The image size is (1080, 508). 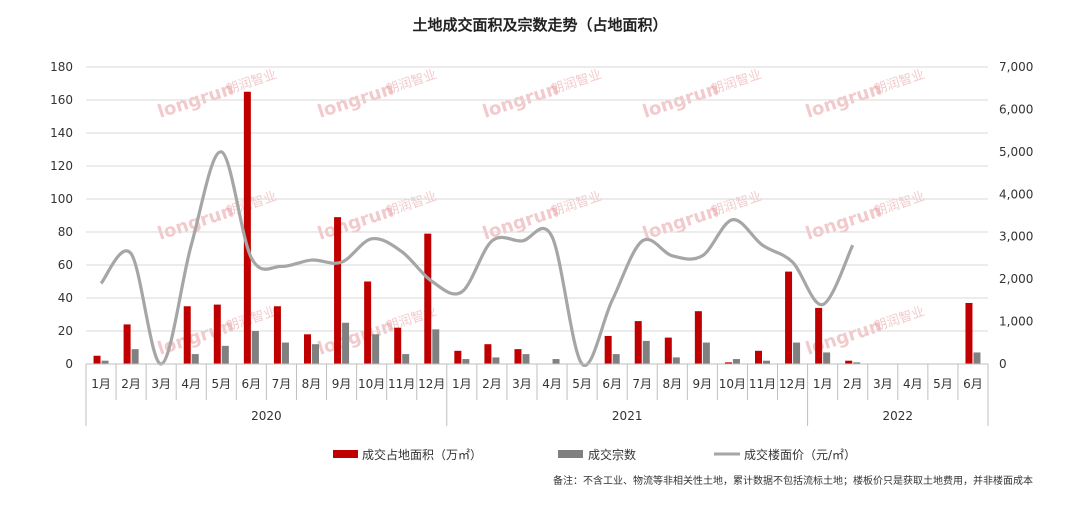 I want to click on legend-swatch-area, so click(x=345, y=454).